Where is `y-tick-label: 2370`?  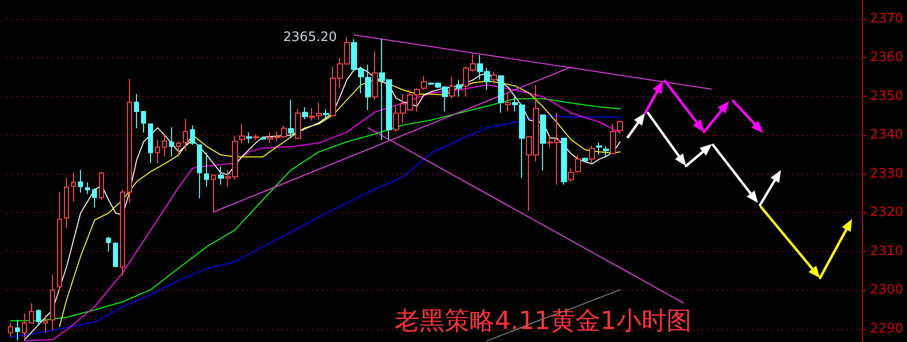 y-tick-label: 2370 is located at coordinates (887, 18).